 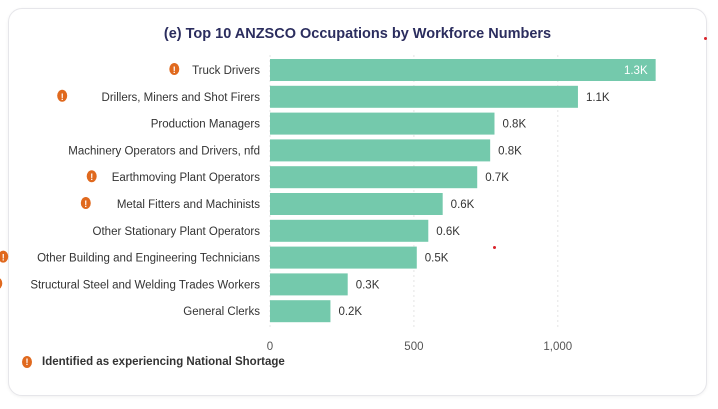 I want to click on category-label: Earthmoving Plant Operators, so click(x=186, y=178).